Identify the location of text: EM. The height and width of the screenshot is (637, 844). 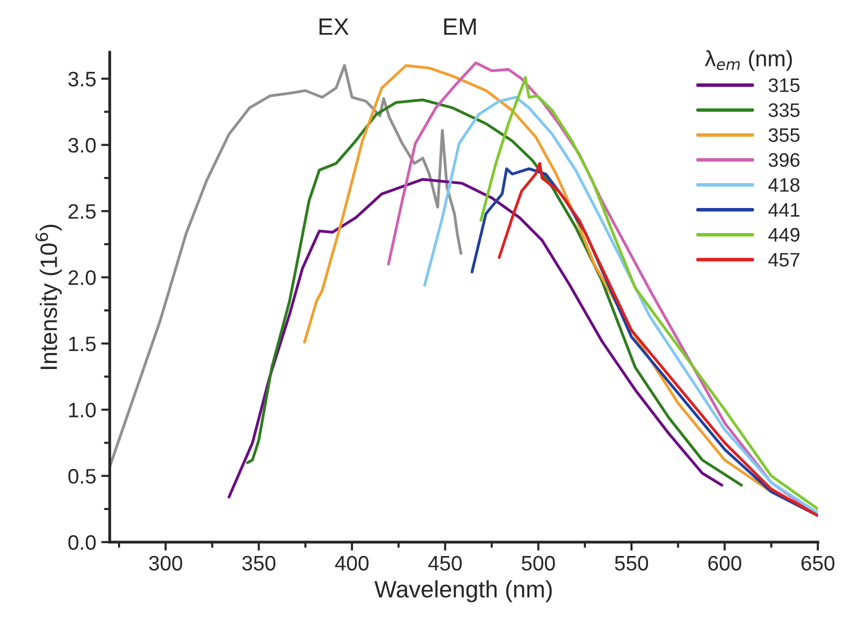
(460, 26).